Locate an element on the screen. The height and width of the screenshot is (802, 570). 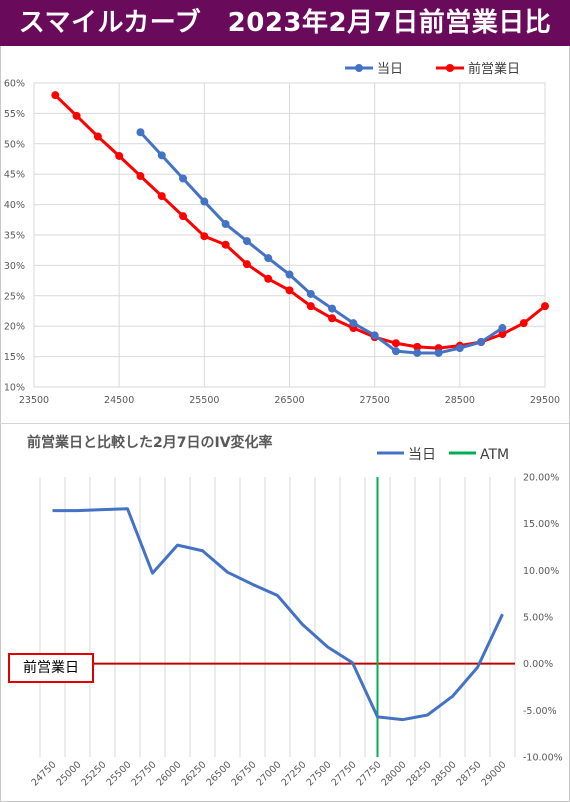
y-tick-label: -5.00% is located at coordinates (540, 711).